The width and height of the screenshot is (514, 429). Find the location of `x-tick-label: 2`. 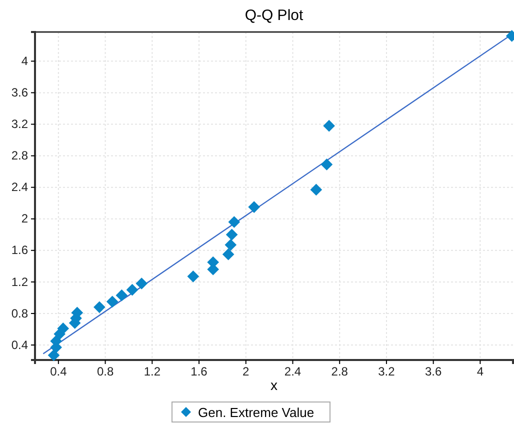

x-tick-label: 2 is located at coordinates (246, 371).